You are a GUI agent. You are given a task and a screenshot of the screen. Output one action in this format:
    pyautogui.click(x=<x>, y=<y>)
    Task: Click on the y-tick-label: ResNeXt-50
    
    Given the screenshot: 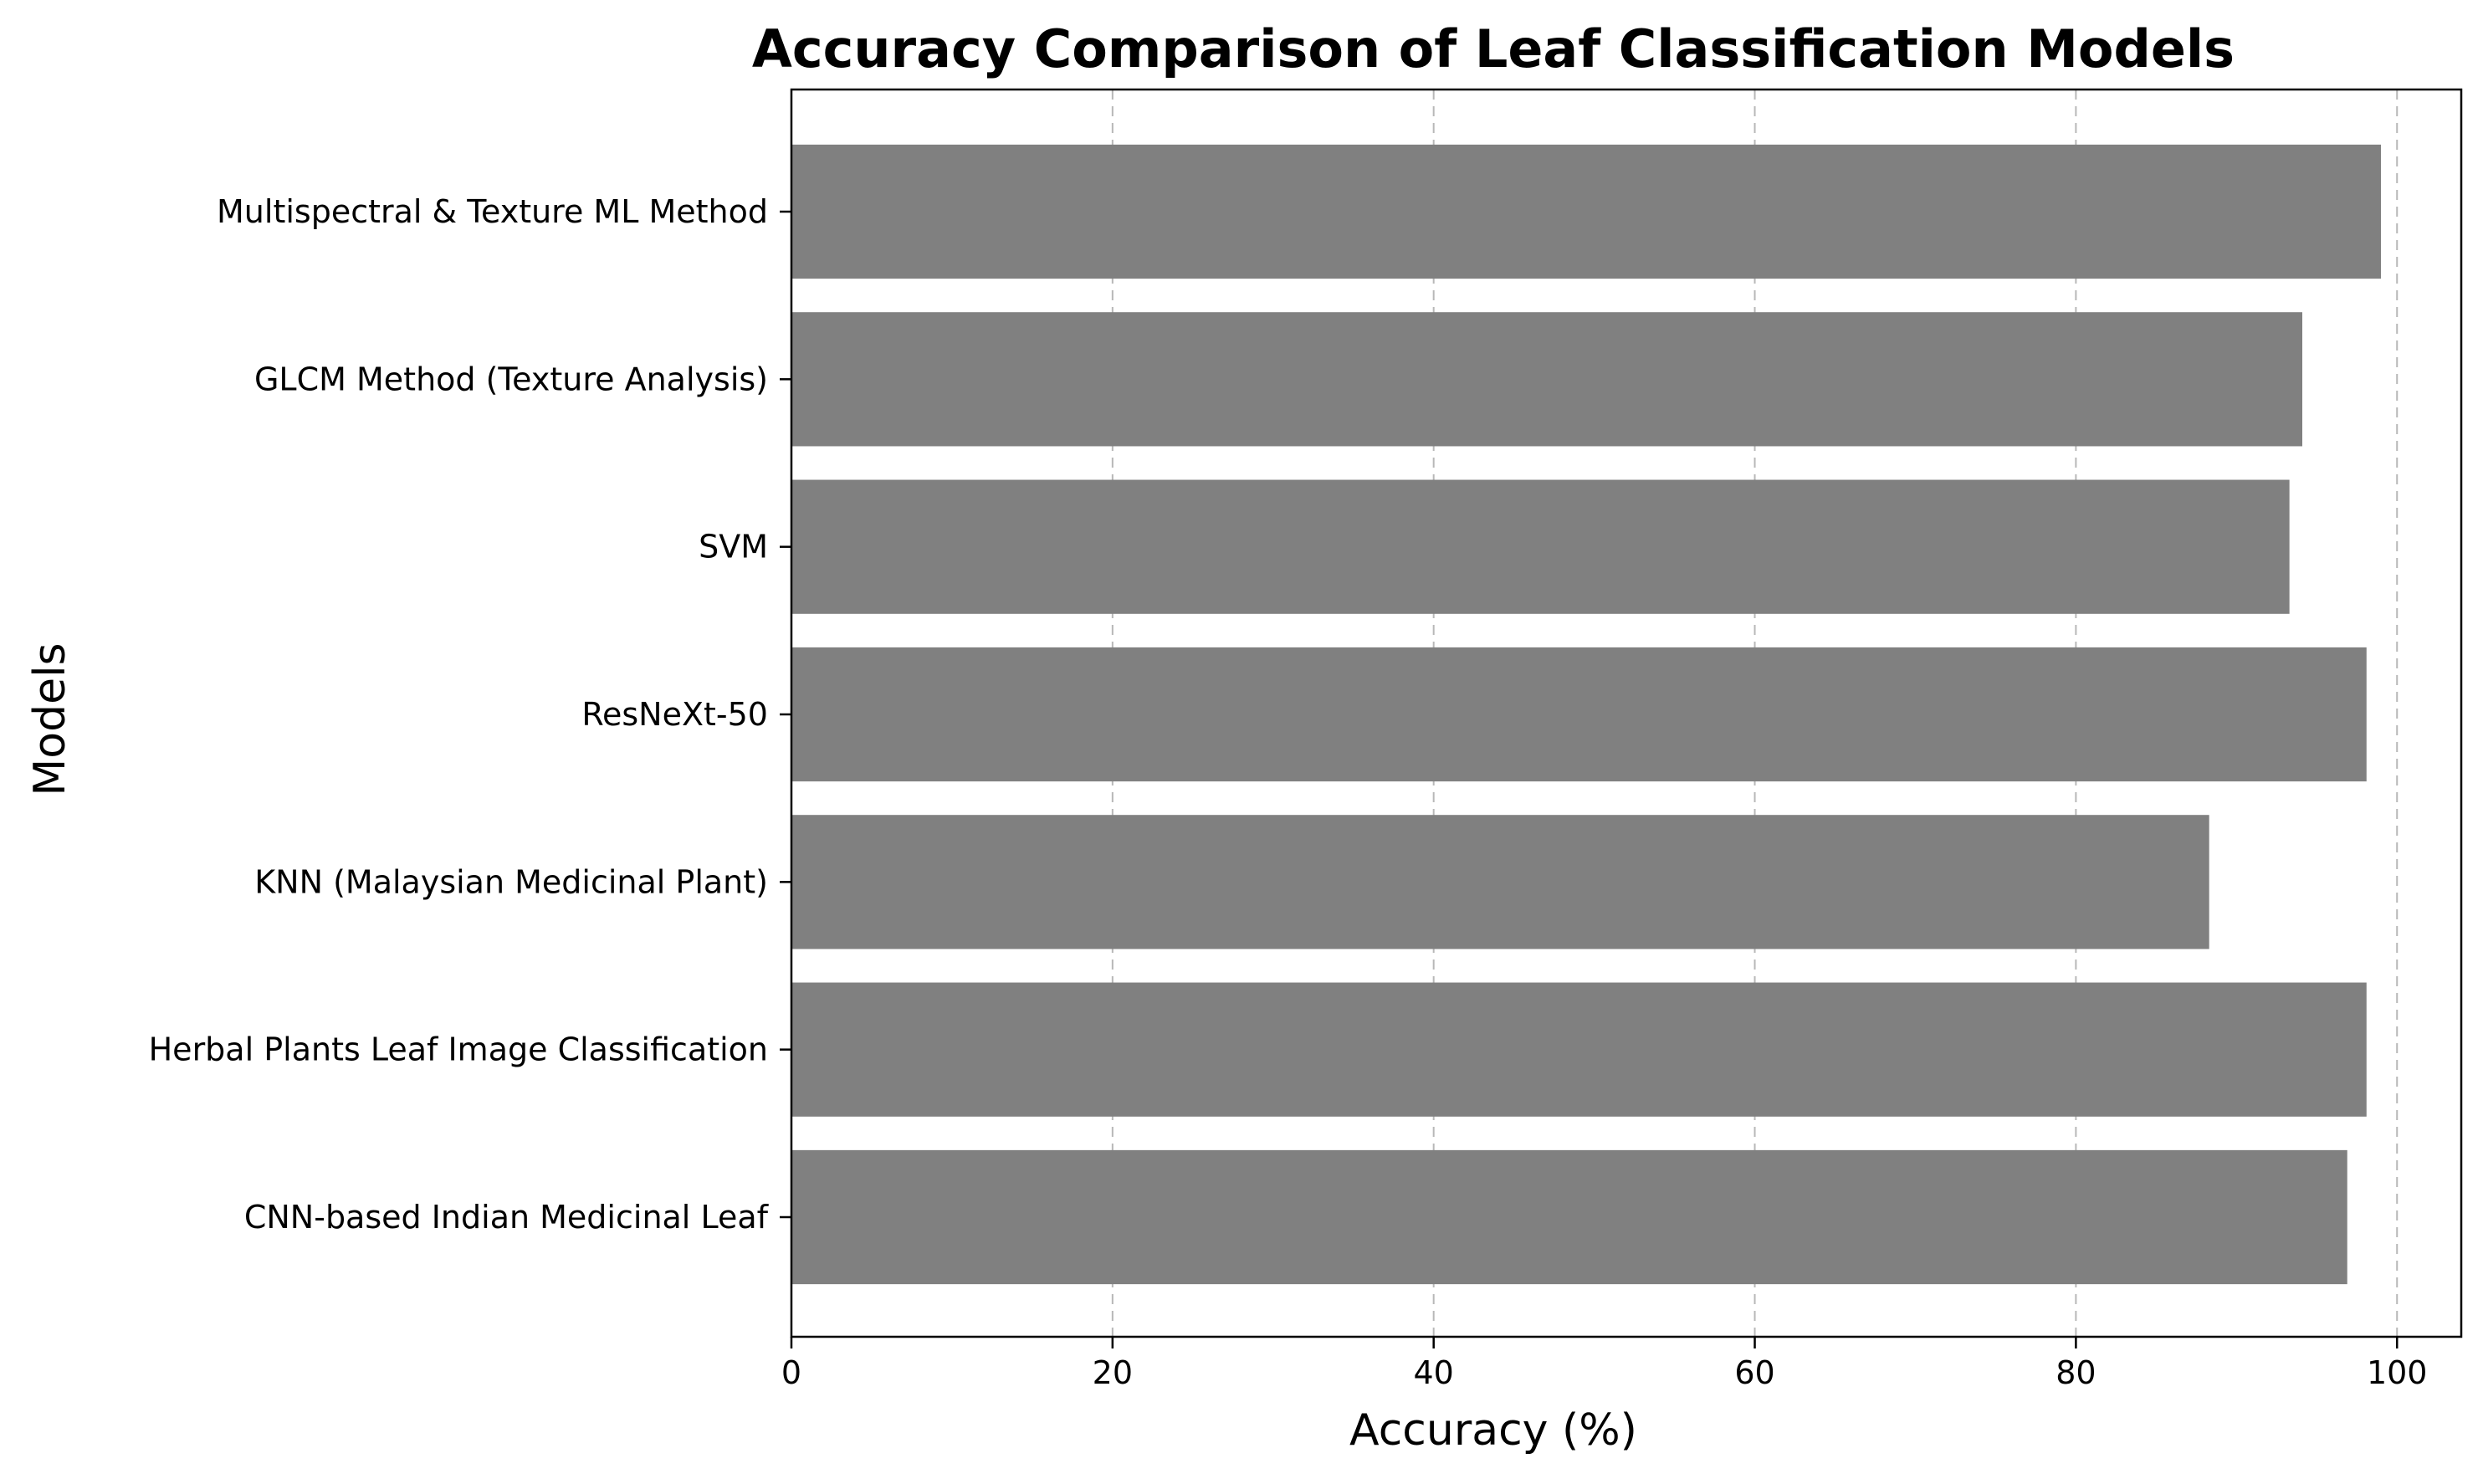 What is the action you would take?
    pyautogui.click(x=674, y=714)
    